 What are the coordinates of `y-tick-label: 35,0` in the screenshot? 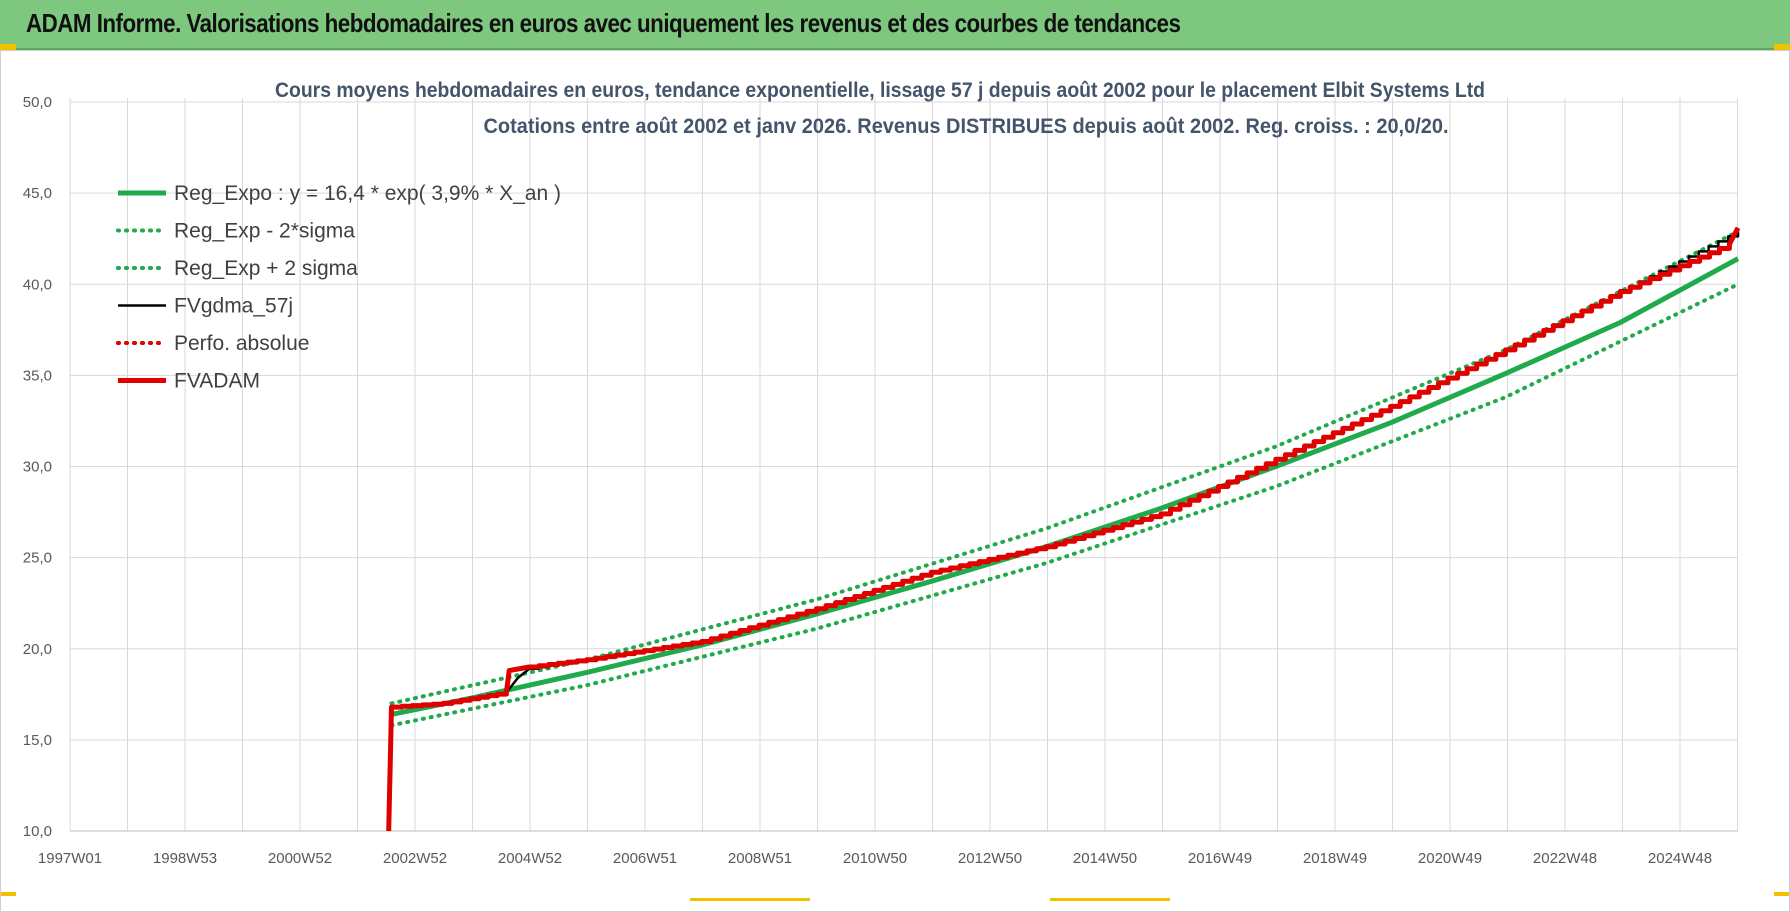 It's located at (37, 375).